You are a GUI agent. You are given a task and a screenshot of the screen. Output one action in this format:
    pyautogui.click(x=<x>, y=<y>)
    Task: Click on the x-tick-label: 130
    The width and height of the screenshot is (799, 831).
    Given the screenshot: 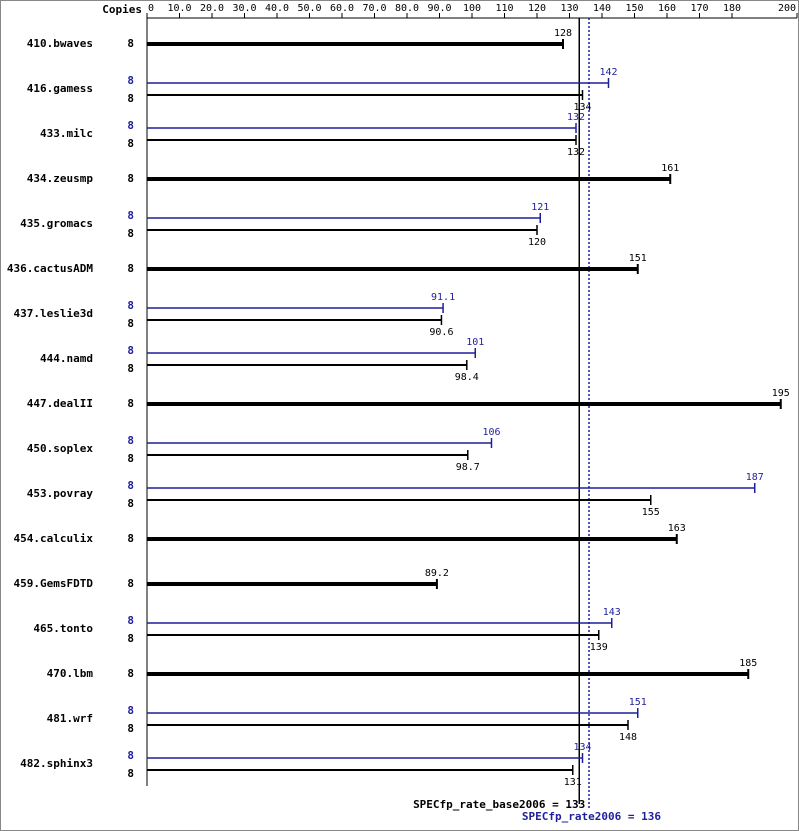 What is the action you would take?
    pyautogui.click(x=569, y=8)
    